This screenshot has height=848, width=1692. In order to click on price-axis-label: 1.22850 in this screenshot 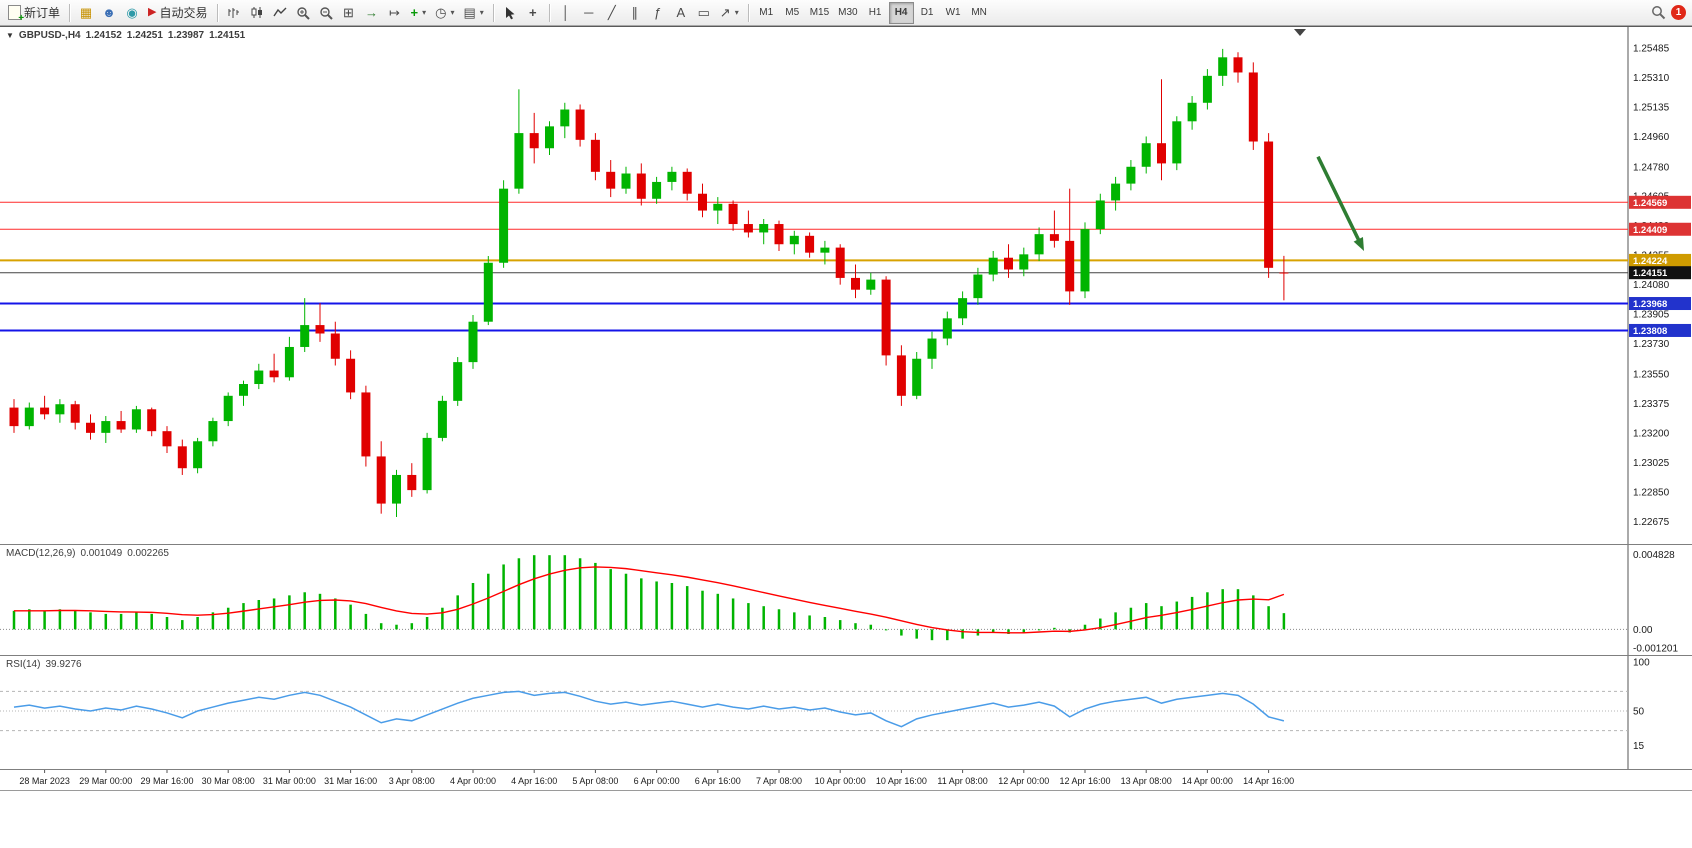, I will do `click(1651, 492)`.